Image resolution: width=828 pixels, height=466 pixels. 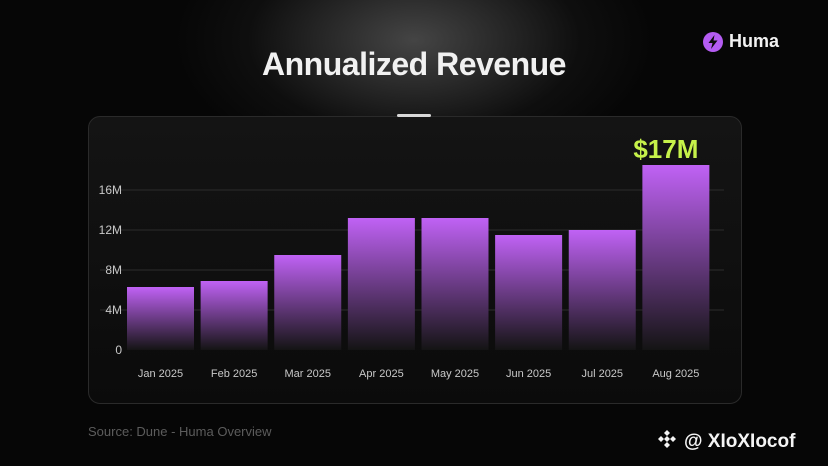 I want to click on y-tick-label: 8M, so click(x=113, y=270).